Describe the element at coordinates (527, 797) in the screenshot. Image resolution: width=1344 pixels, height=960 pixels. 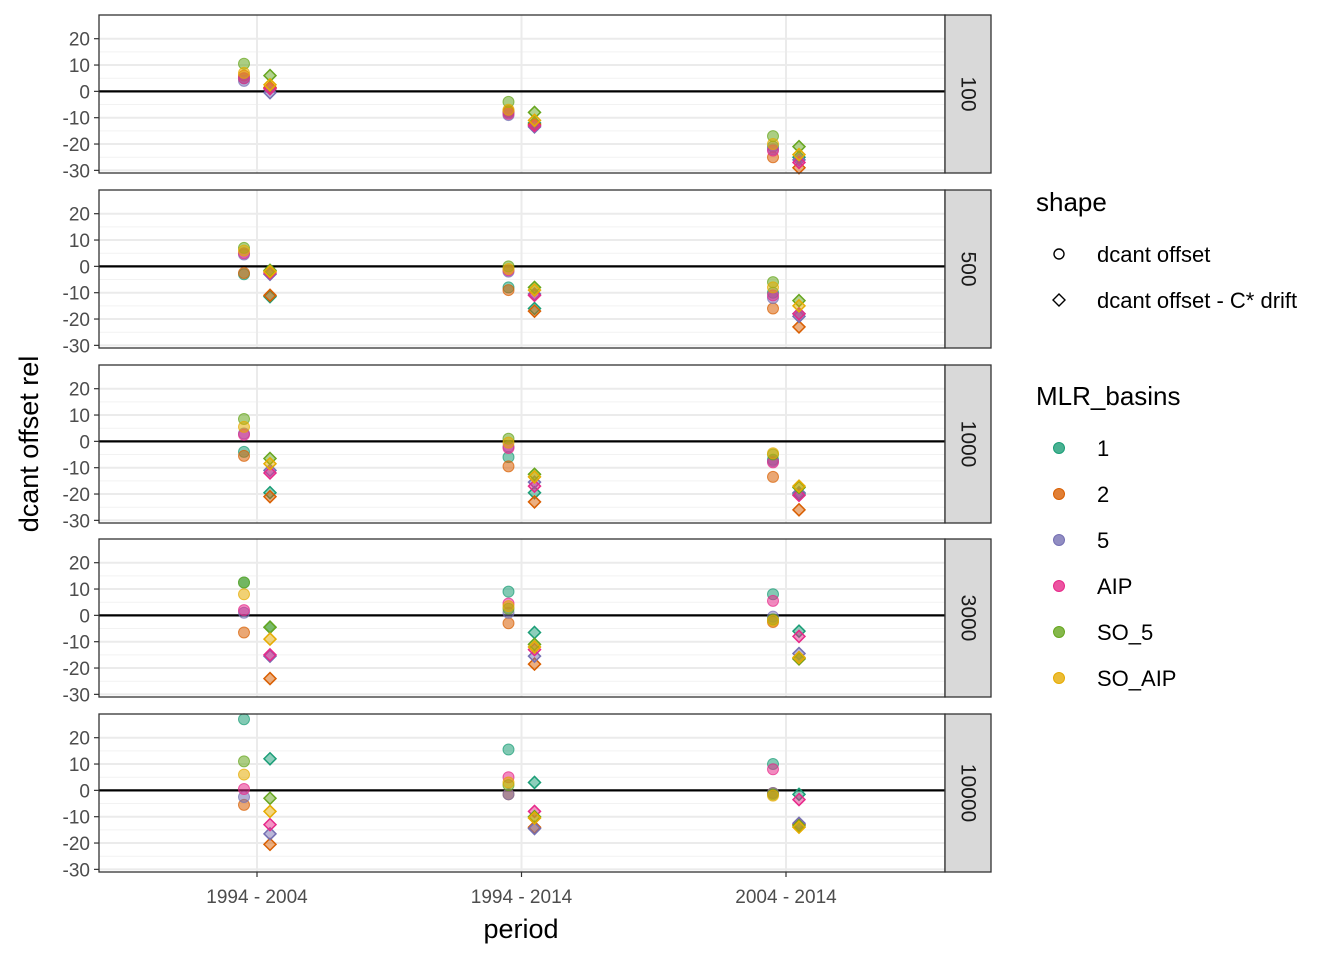
I see `facet-panel-10000: -30 -20 -10 0 10 20 10000` at that location.